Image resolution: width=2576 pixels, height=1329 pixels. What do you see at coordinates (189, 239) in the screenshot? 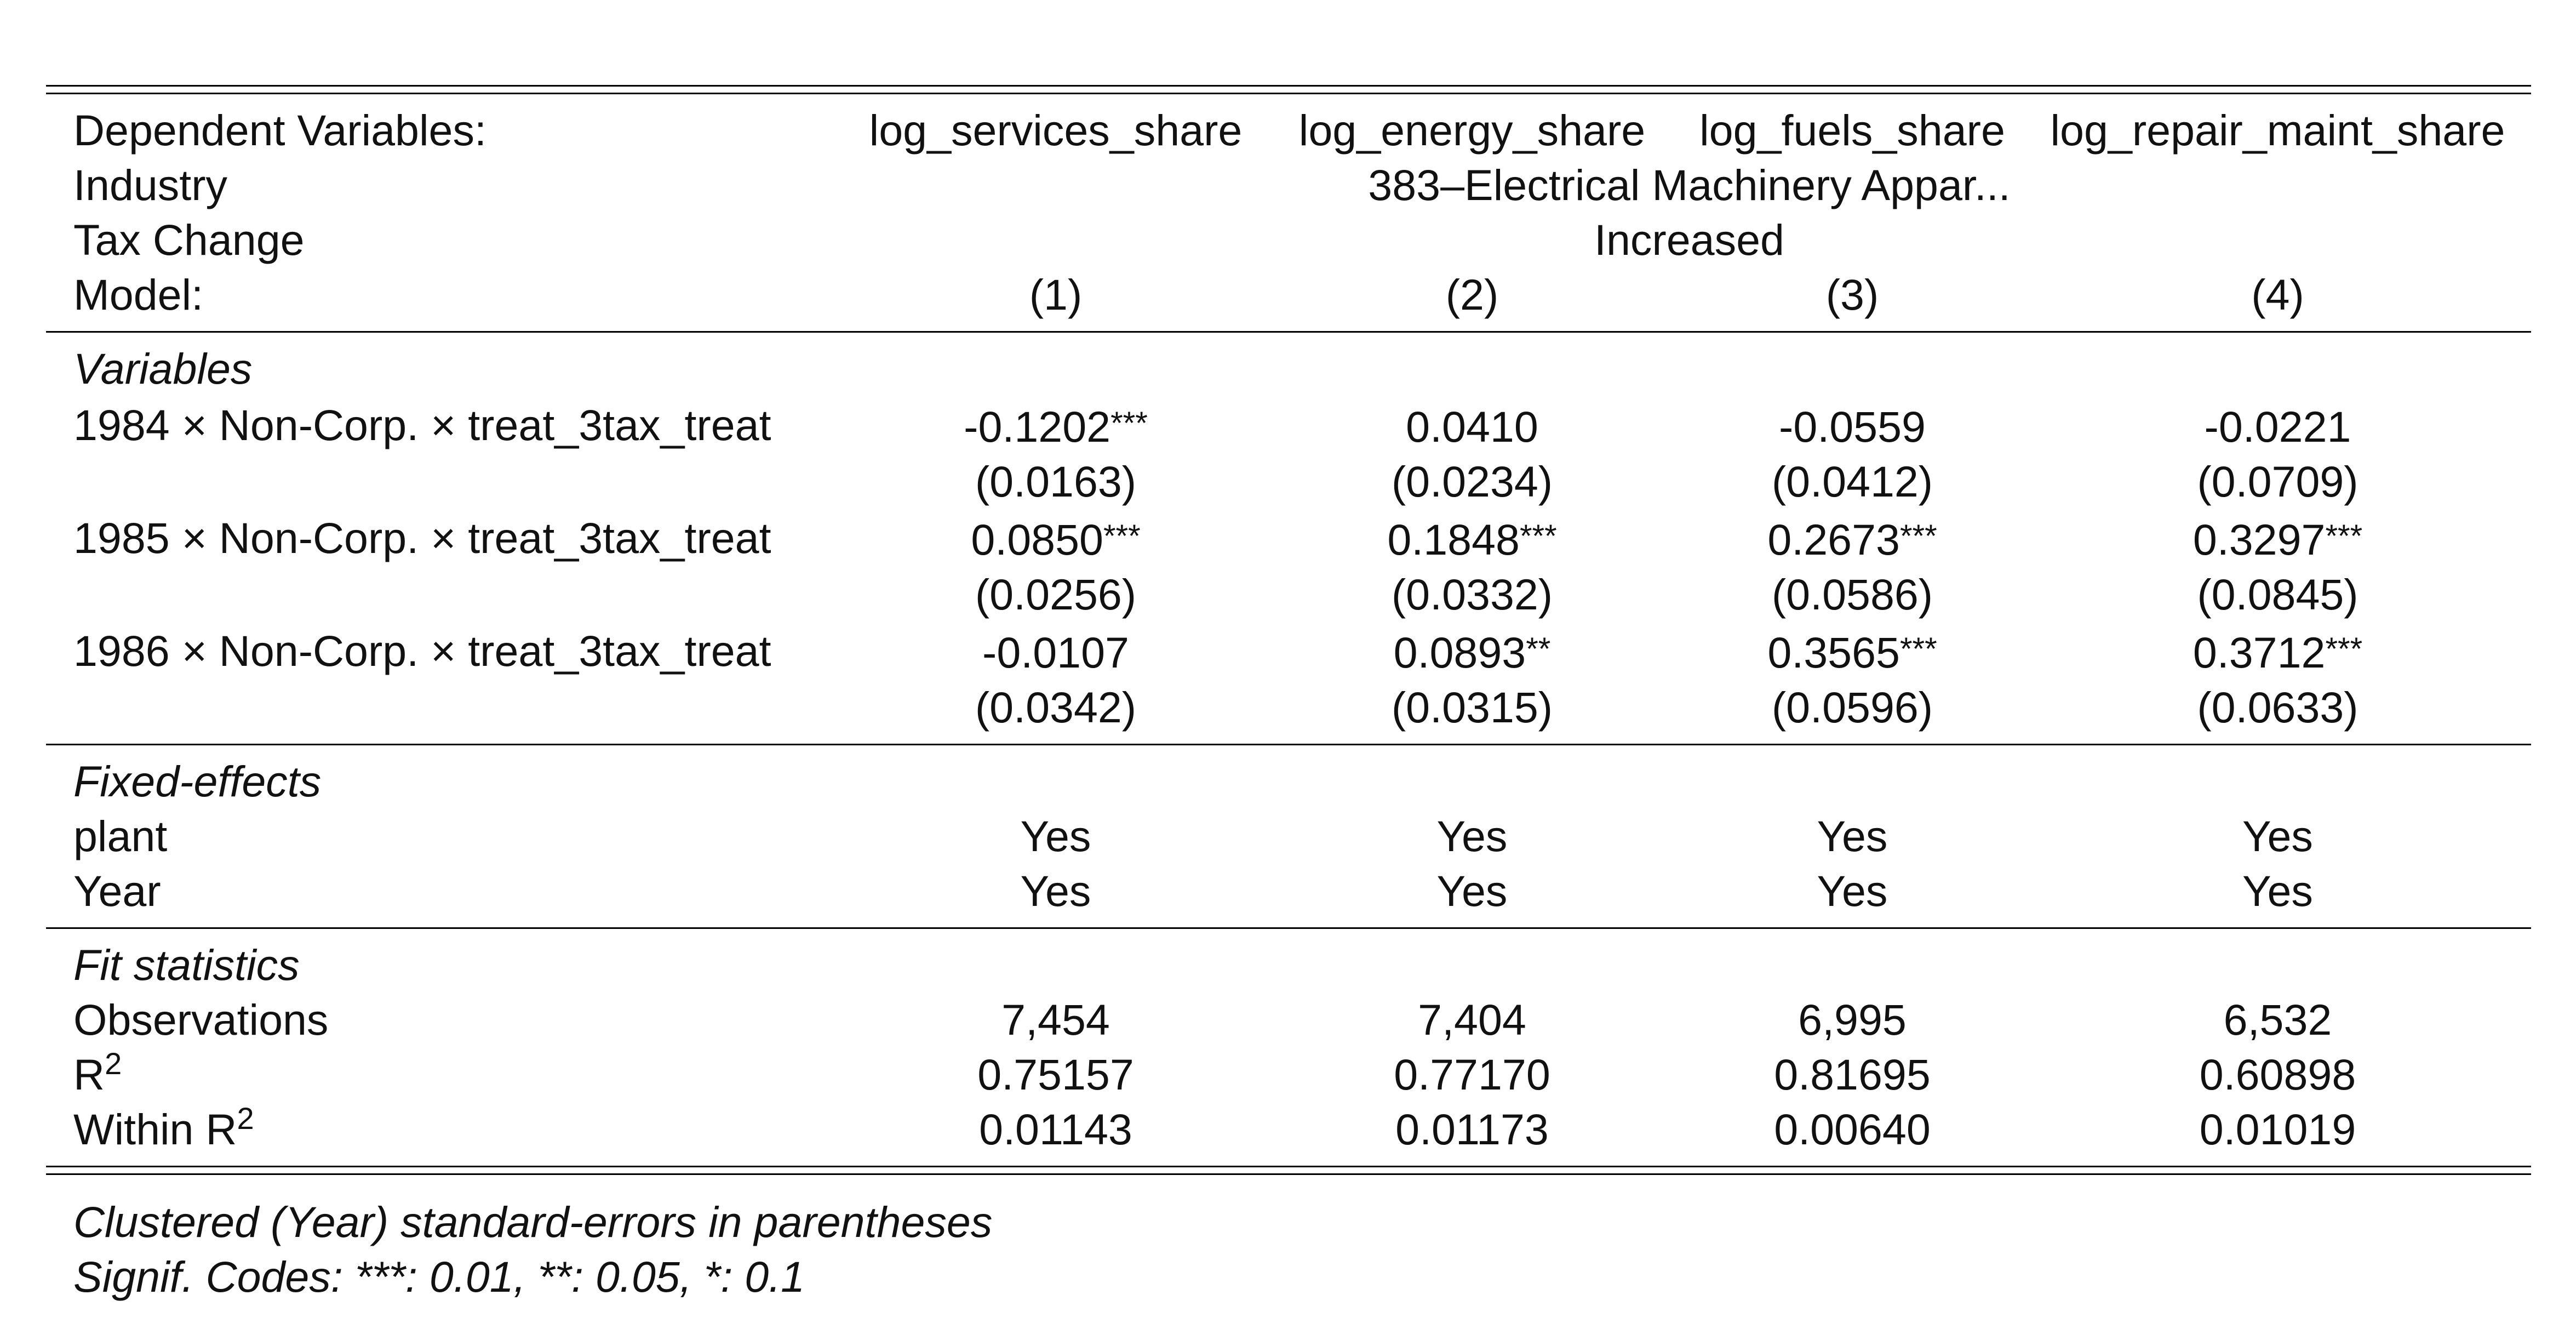
I see `tax-change-label: Tax Change` at bounding box center [189, 239].